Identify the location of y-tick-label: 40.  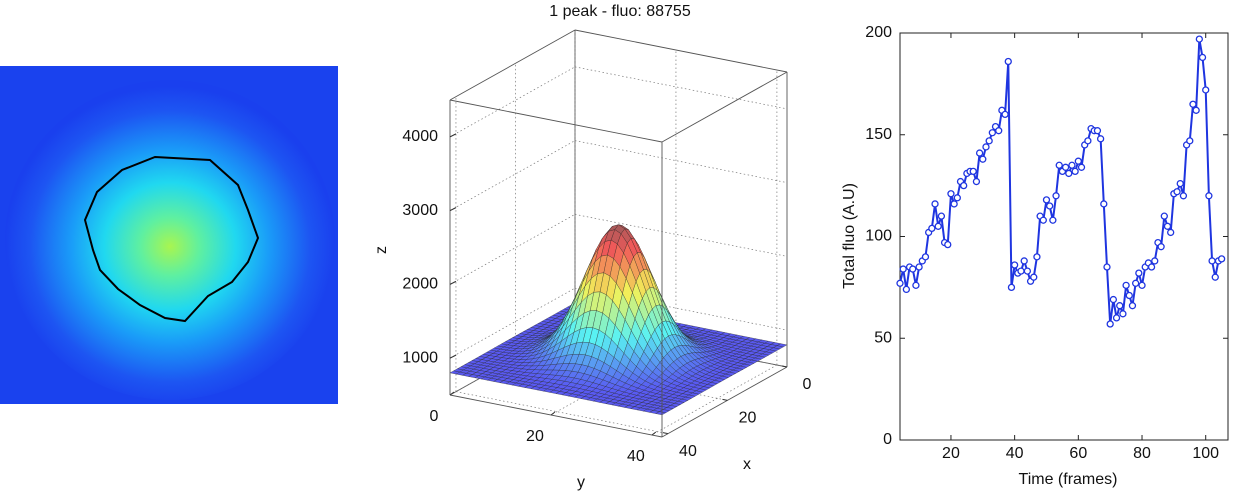
(636, 456).